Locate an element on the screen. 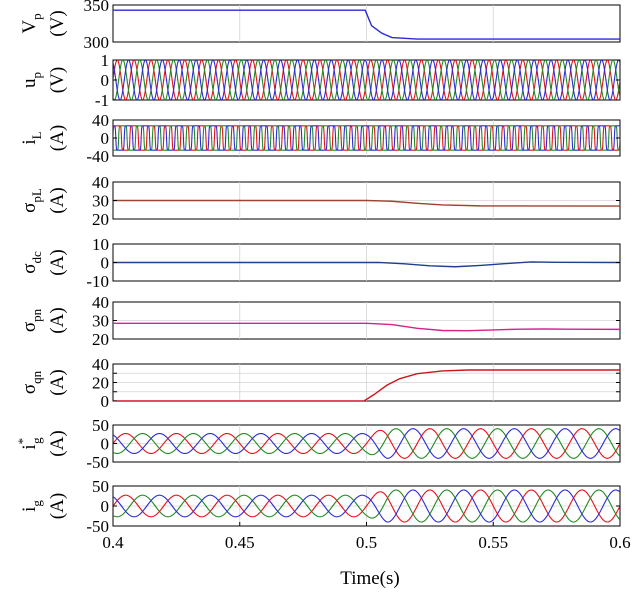  x-tick-label: 0.6 is located at coordinates (619, 542).